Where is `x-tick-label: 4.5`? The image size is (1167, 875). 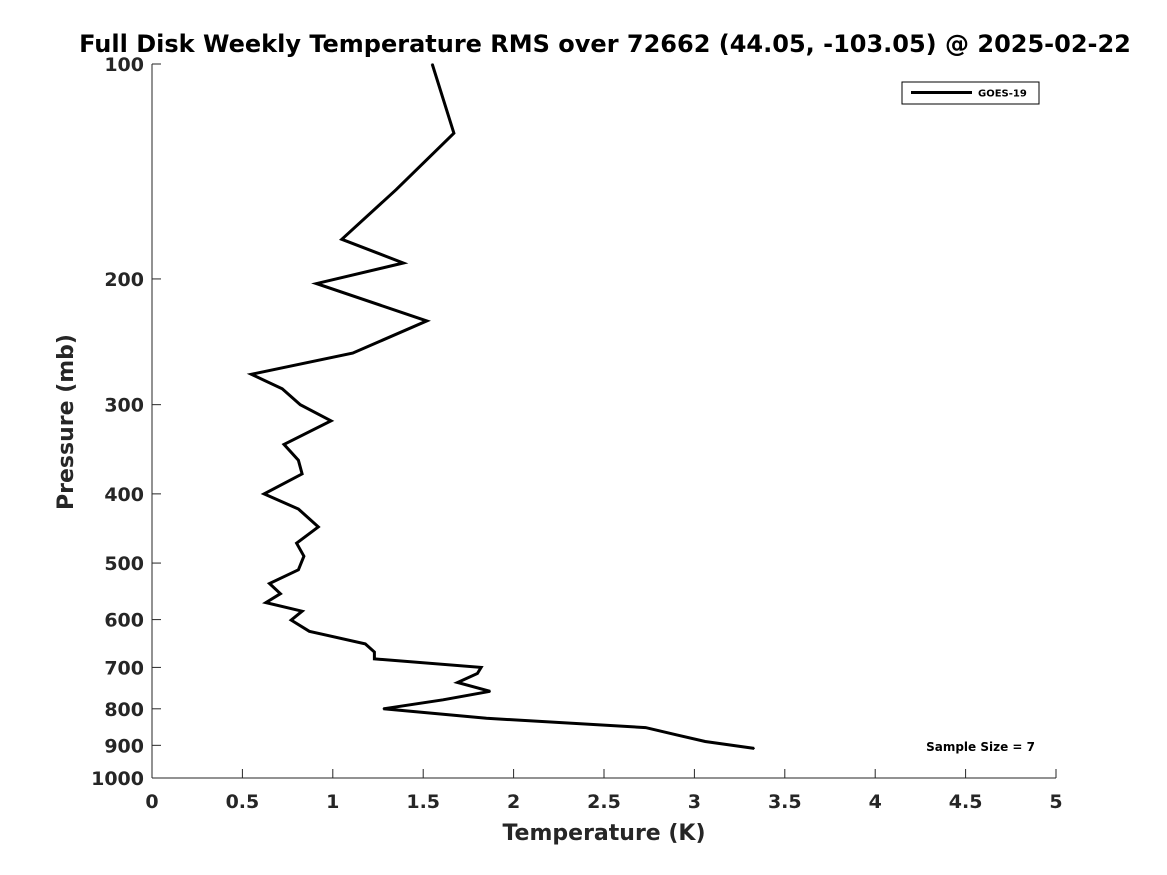
x-tick-label: 4.5 is located at coordinates (966, 802).